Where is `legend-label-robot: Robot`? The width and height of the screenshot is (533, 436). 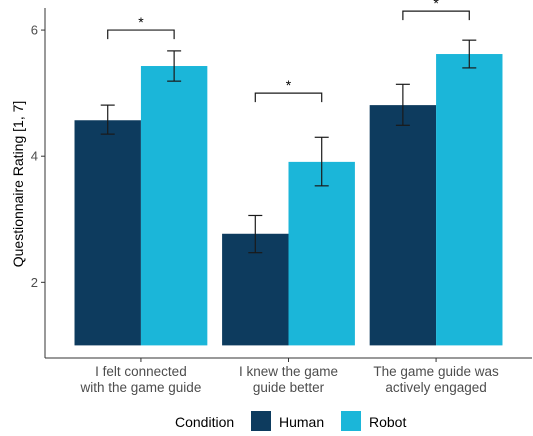 legend-label-robot: Robot is located at coordinates (387, 422).